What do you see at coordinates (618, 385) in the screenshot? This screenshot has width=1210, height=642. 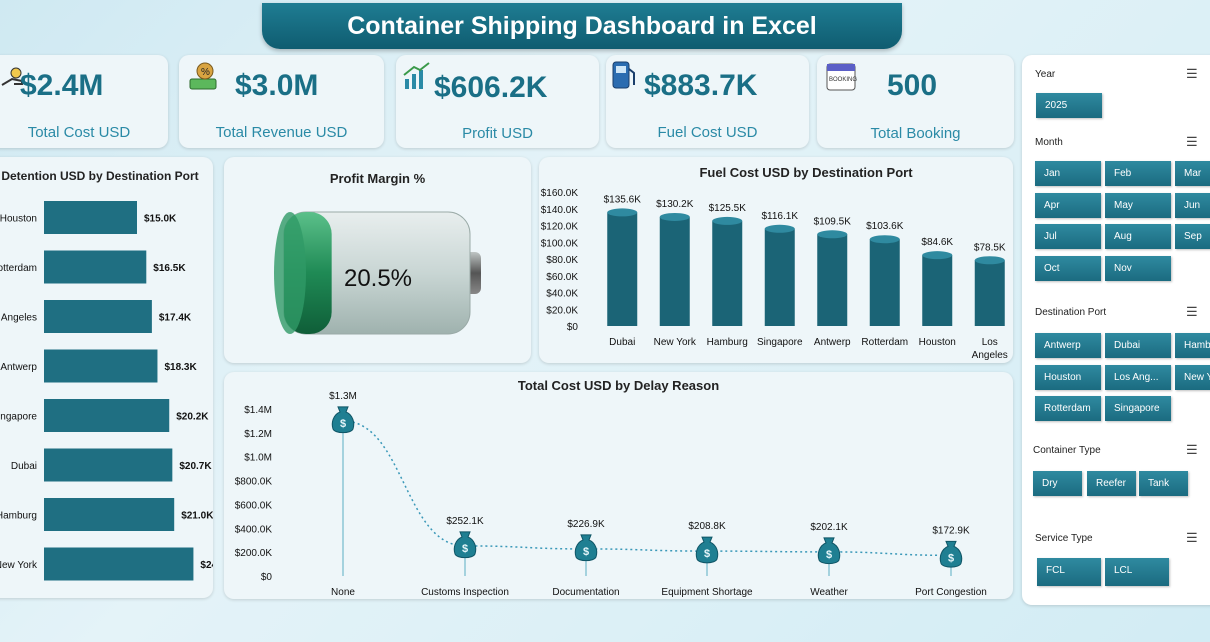 I see `chart-title: Total Cost USD by Delay Reason` at bounding box center [618, 385].